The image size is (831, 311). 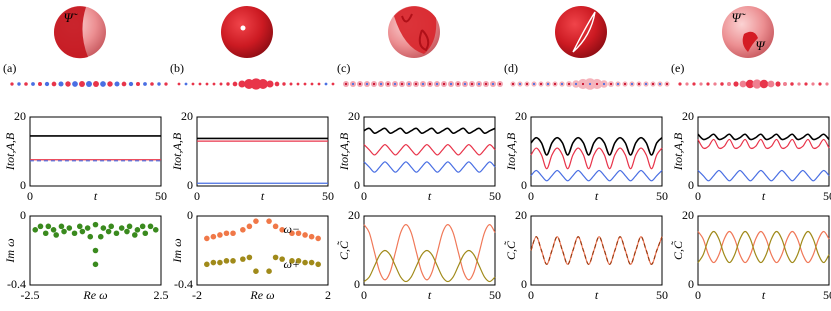 What do you see at coordinates (16, 284) in the screenshot?
I see `y-tick-label: -0.4` at bounding box center [16, 284].